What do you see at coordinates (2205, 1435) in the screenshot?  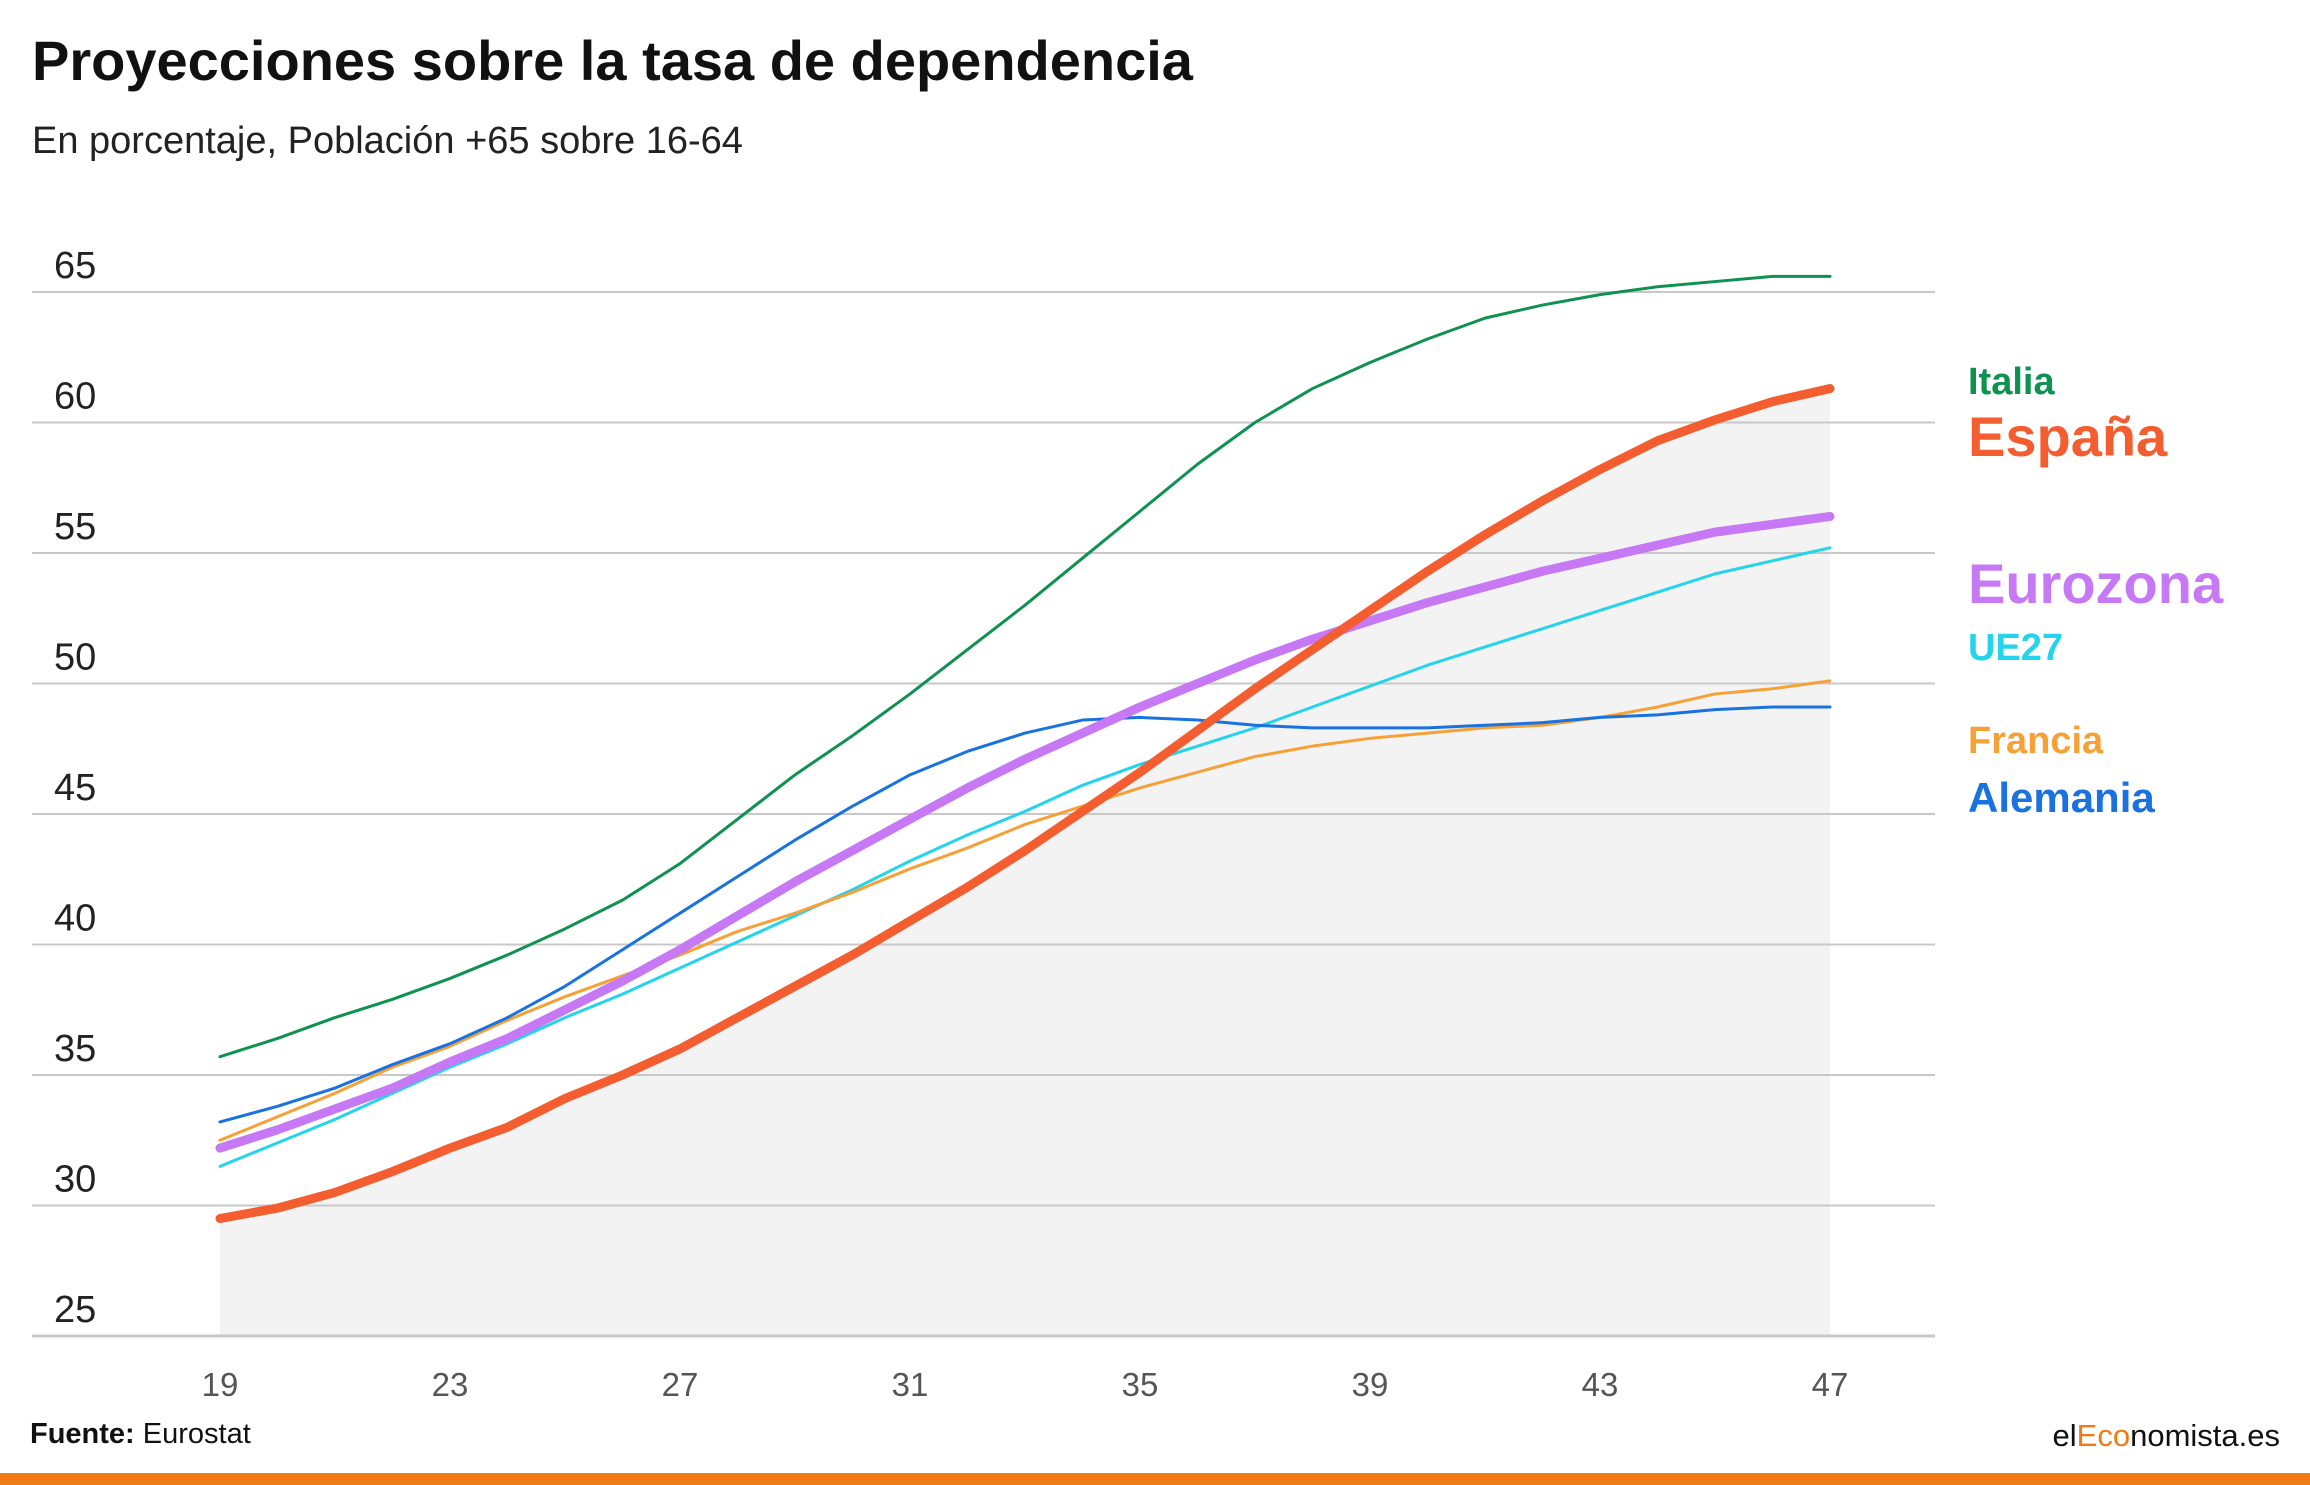 I see `brand-suffix: nomista.es` at bounding box center [2205, 1435].